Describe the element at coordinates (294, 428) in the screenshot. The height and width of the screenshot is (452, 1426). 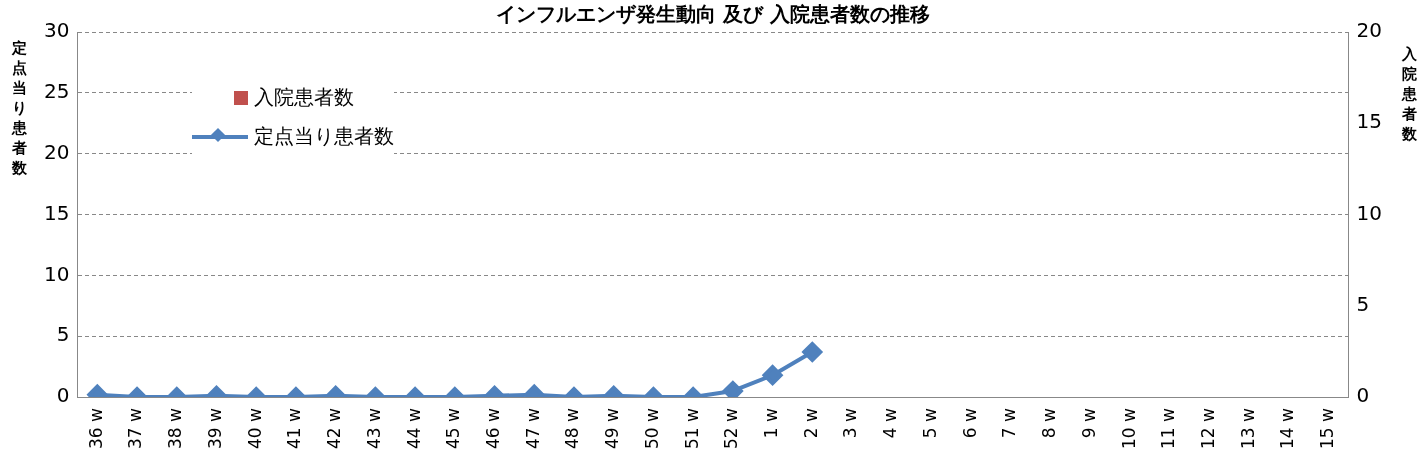
I see `x-tick-label: 41 w` at that location.